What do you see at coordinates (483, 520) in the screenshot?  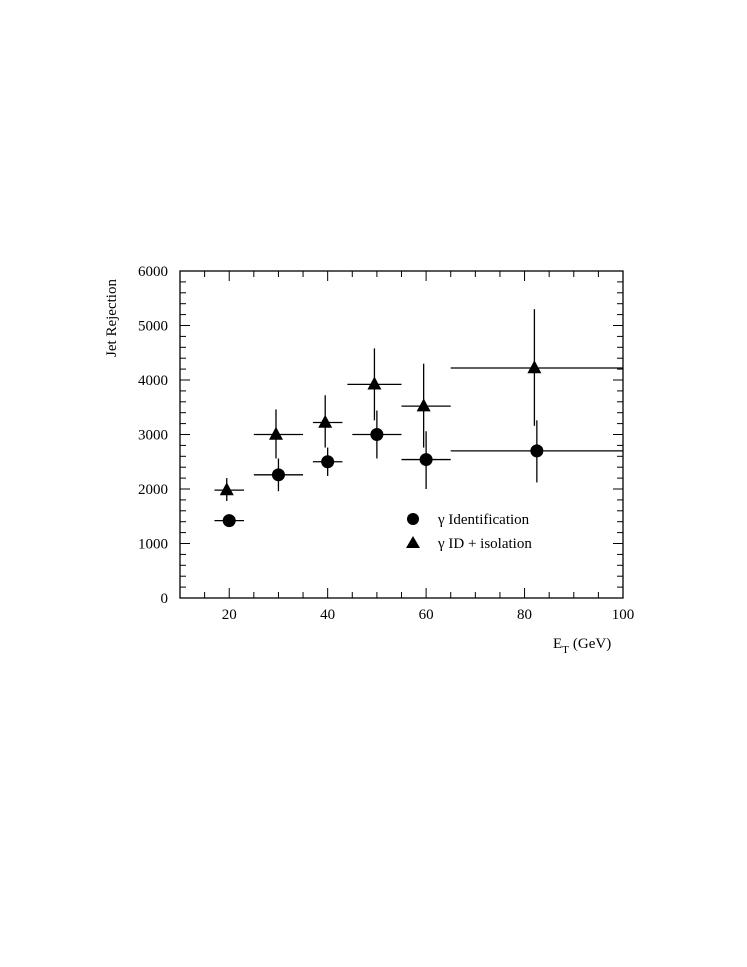 I see `legend-label-identification: γ Identification` at bounding box center [483, 520].